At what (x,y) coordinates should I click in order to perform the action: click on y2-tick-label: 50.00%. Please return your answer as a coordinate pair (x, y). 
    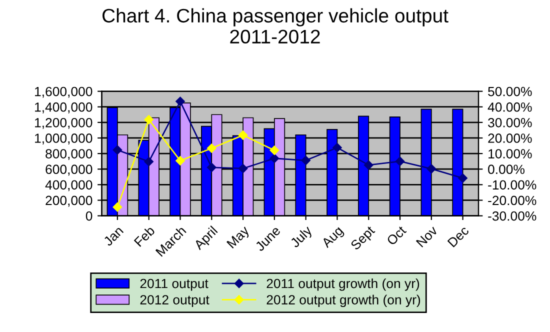
    Looking at the image, I should click on (510, 91).